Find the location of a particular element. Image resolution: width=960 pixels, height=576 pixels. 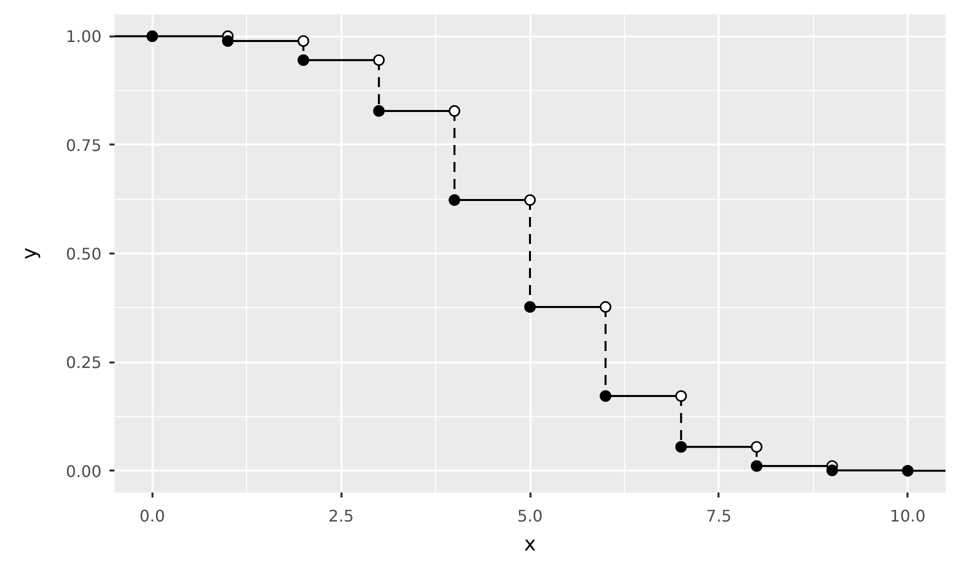

y-axis-title: y is located at coordinates (28, 253).